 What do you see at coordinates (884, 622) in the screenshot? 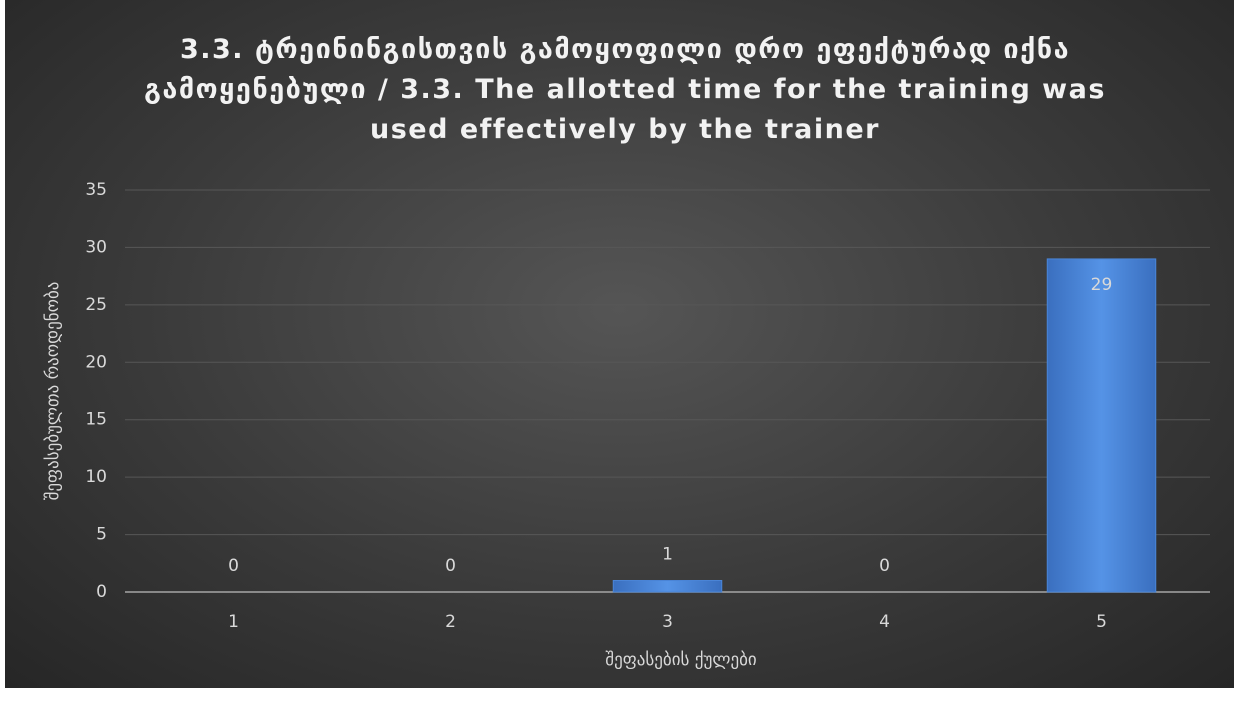
I see `x-tick-label: 4` at bounding box center [884, 622].